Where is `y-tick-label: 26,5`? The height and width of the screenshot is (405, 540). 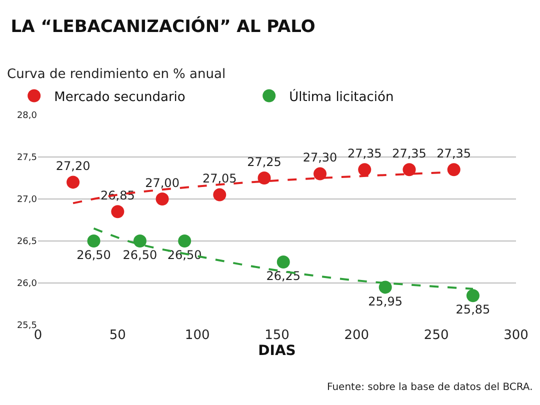 y-tick-label: 26,5 is located at coordinates (26, 242).